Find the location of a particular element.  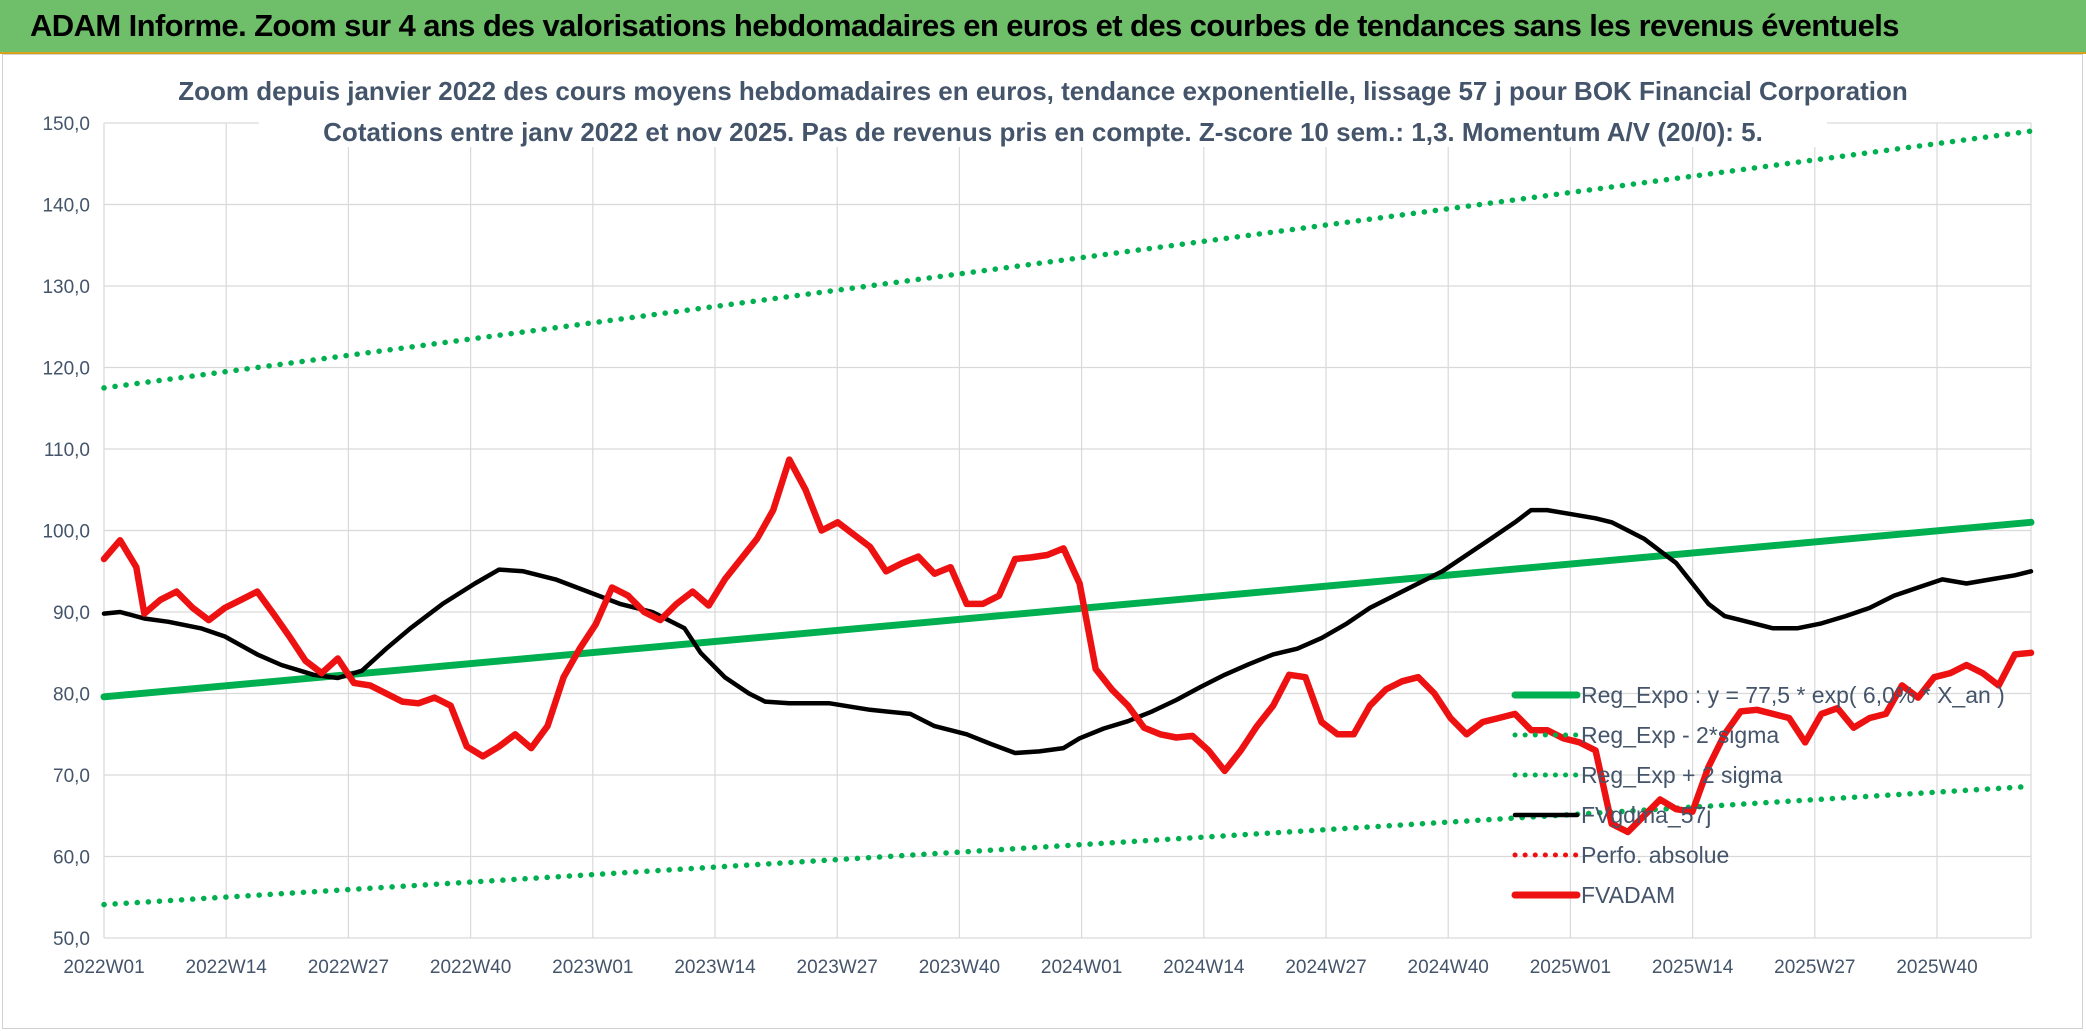

x-tick-label: 2022W01 is located at coordinates (103, 967).